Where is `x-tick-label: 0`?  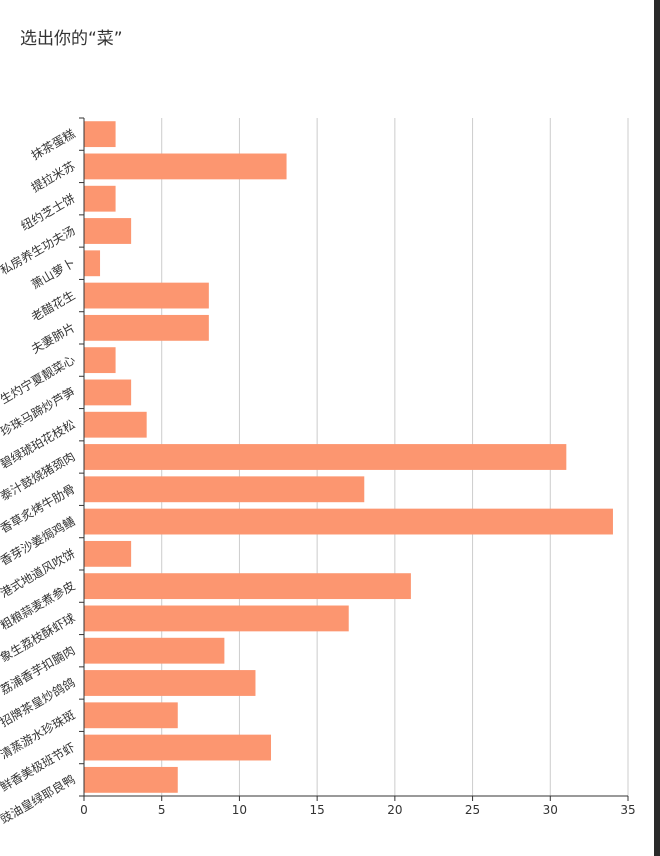
x-tick-label: 0 is located at coordinates (84, 810).